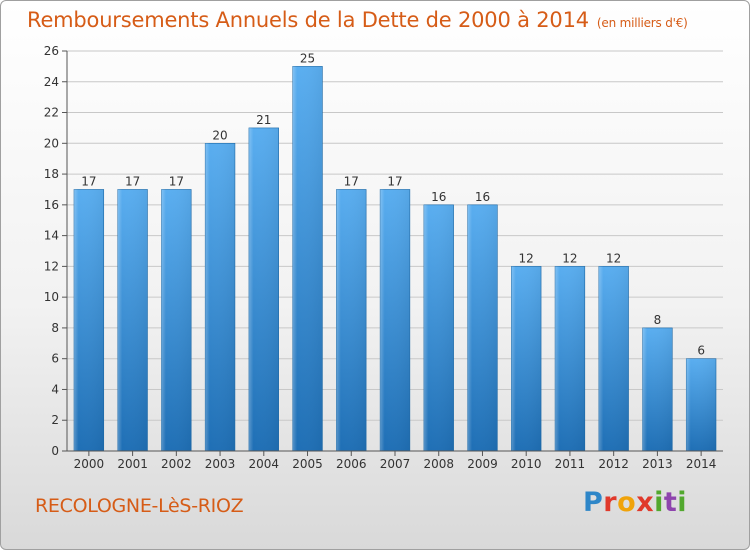  What do you see at coordinates (657, 464) in the screenshot?
I see `x-tick-label-2013: 2013` at bounding box center [657, 464].